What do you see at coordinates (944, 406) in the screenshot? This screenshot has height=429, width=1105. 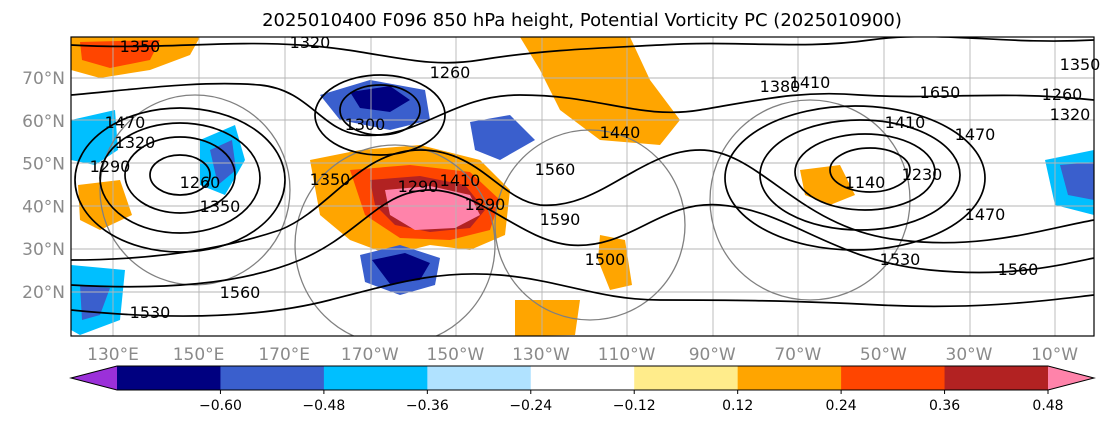 I see `colorbar-tick-label: 0.36` at bounding box center [944, 406].